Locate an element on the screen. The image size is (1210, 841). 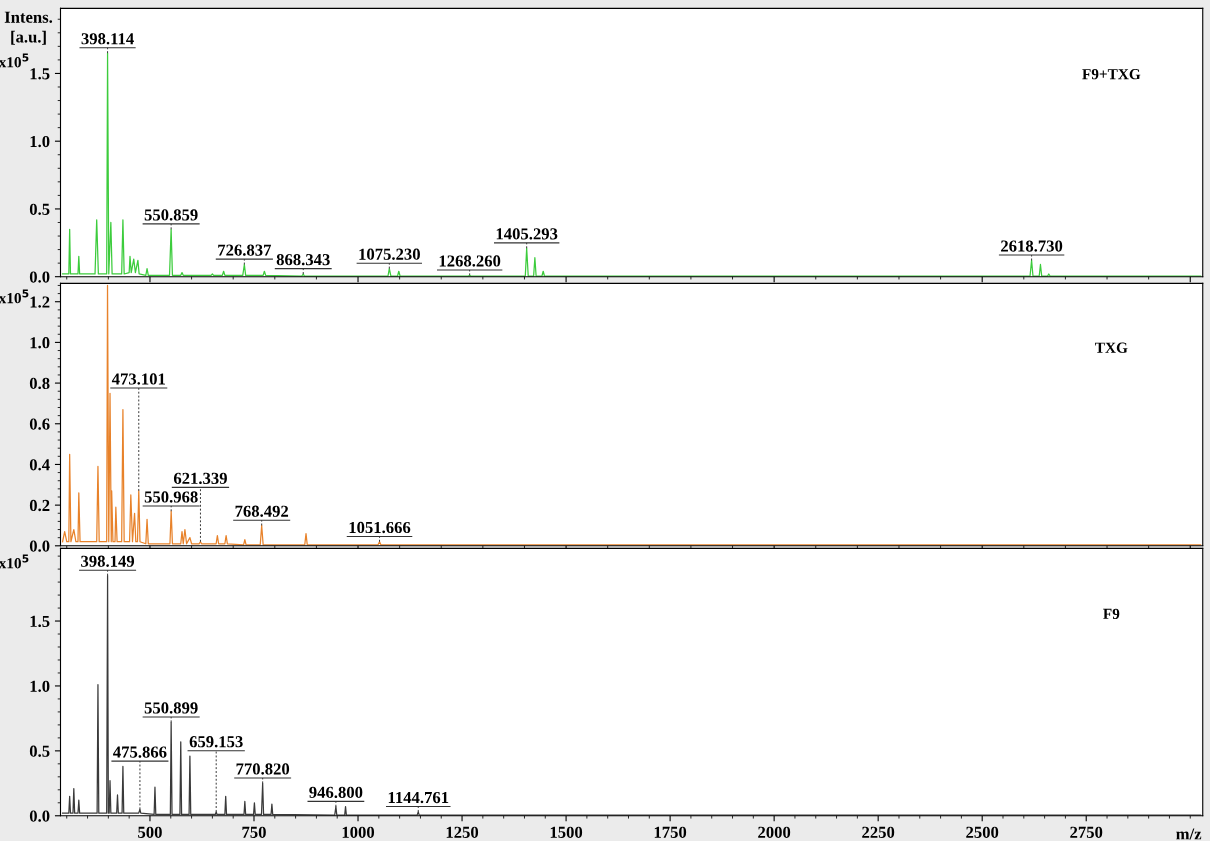
annotation: 398.149 is located at coordinates (108, 561).